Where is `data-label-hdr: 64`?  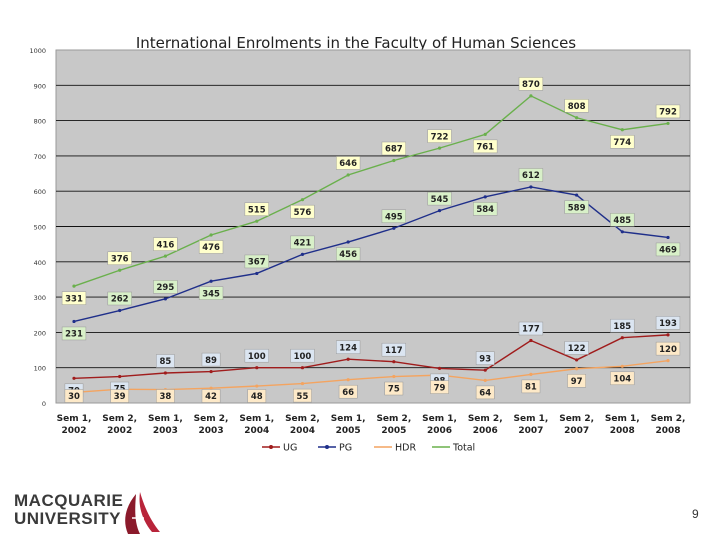 data-label-hdr: 64 is located at coordinates (485, 394).